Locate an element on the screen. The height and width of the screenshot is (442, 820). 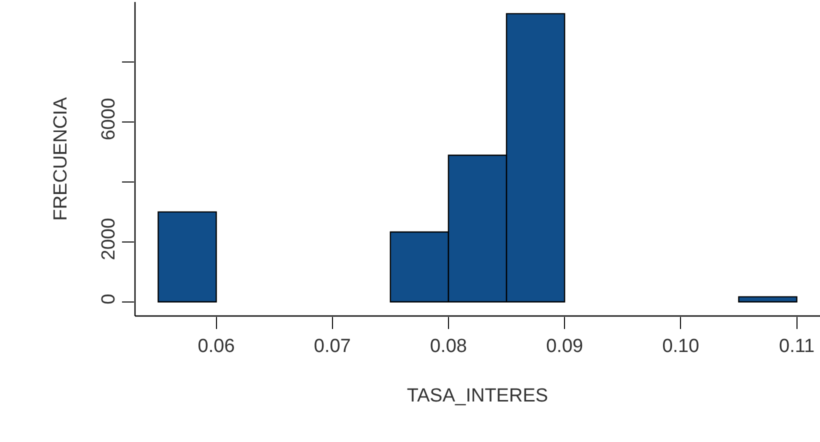
x-tick-label: 0.08 is located at coordinates (448, 346).